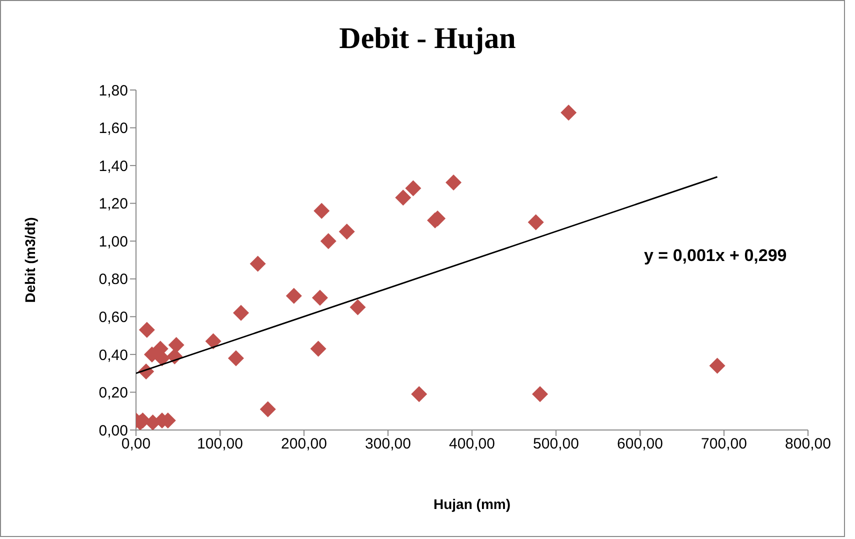 This screenshot has width=855, height=539. Describe the element at coordinates (220, 444) in the screenshot. I see `x-tick-label: 100,00` at that location.